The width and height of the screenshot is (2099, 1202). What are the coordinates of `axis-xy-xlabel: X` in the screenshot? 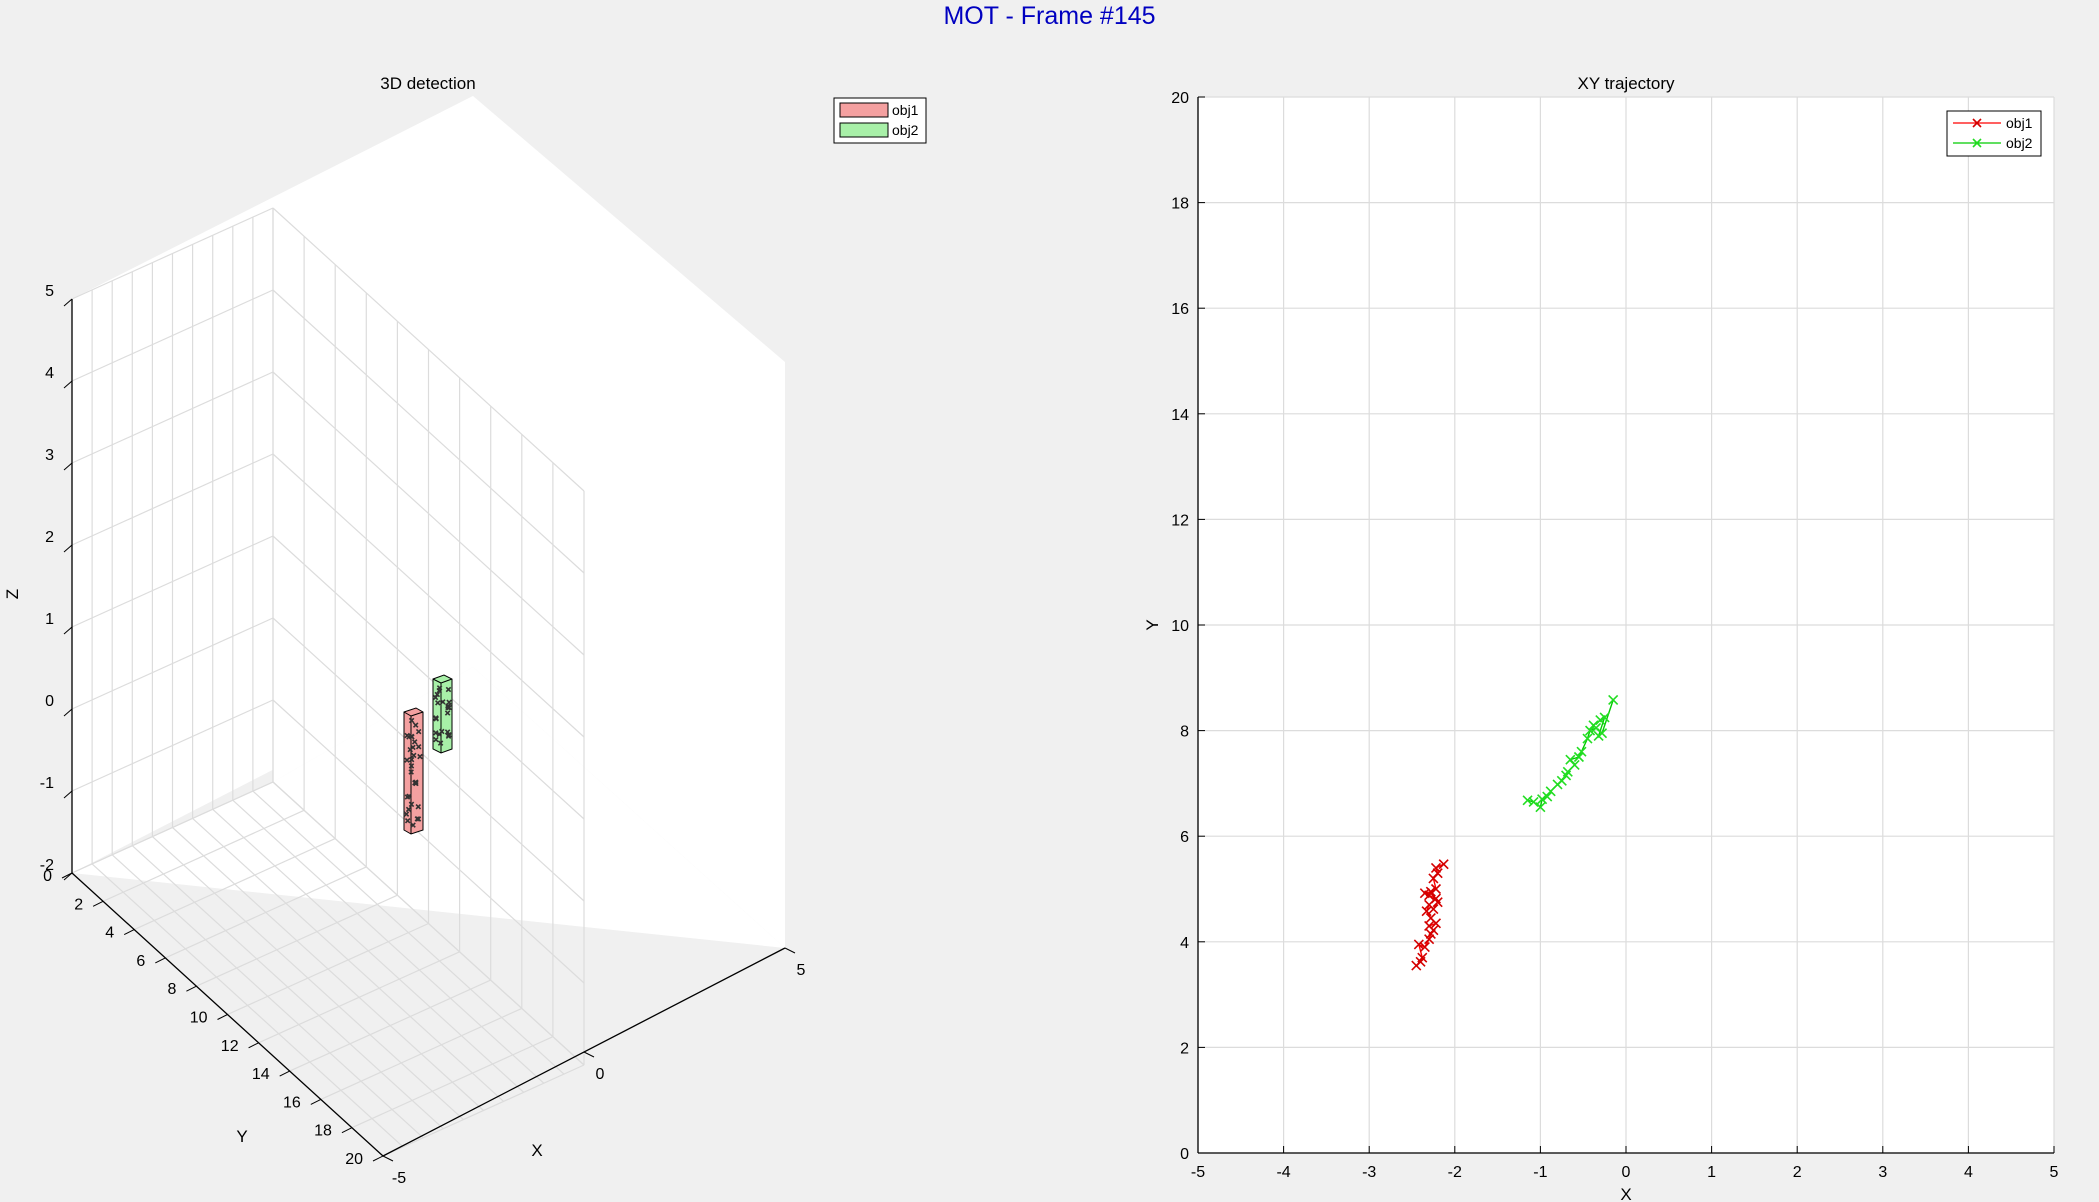 It's located at (1625, 1193).